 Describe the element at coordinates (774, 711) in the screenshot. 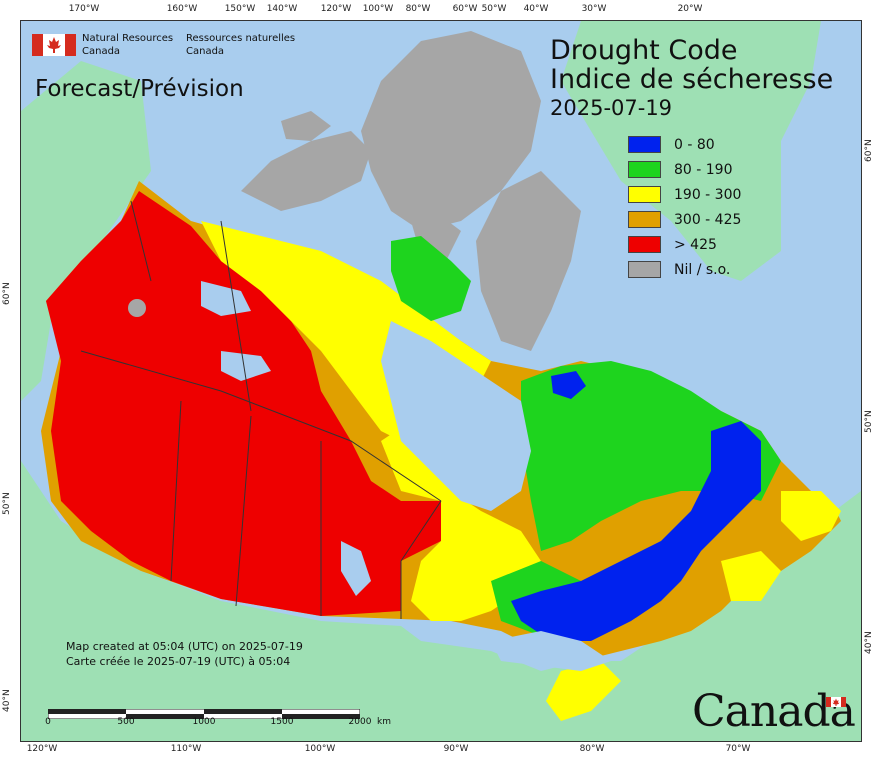

I see `canada-wordmark: Canada` at that location.